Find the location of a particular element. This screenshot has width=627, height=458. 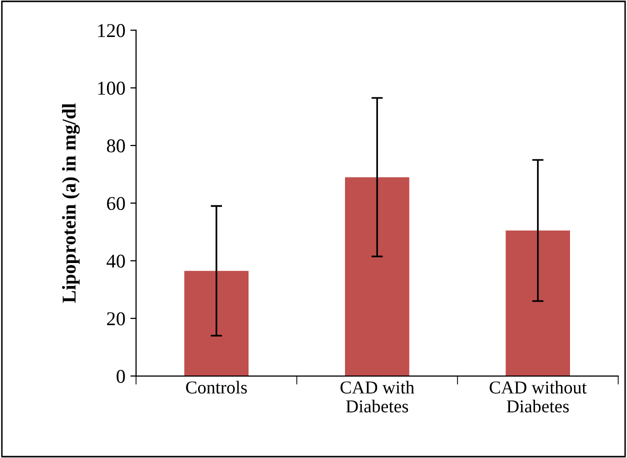

x-tick-label: CAD with Diabetes is located at coordinates (377, 396).